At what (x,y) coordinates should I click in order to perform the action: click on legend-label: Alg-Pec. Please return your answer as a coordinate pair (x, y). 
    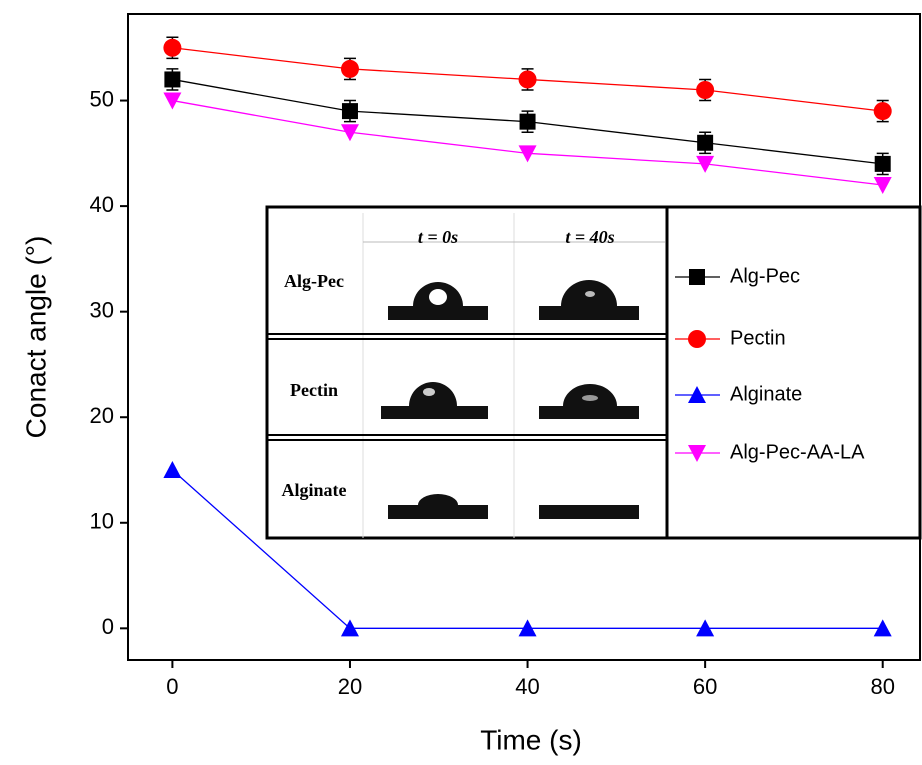
    Looking at the image, I should click on (765, 276).